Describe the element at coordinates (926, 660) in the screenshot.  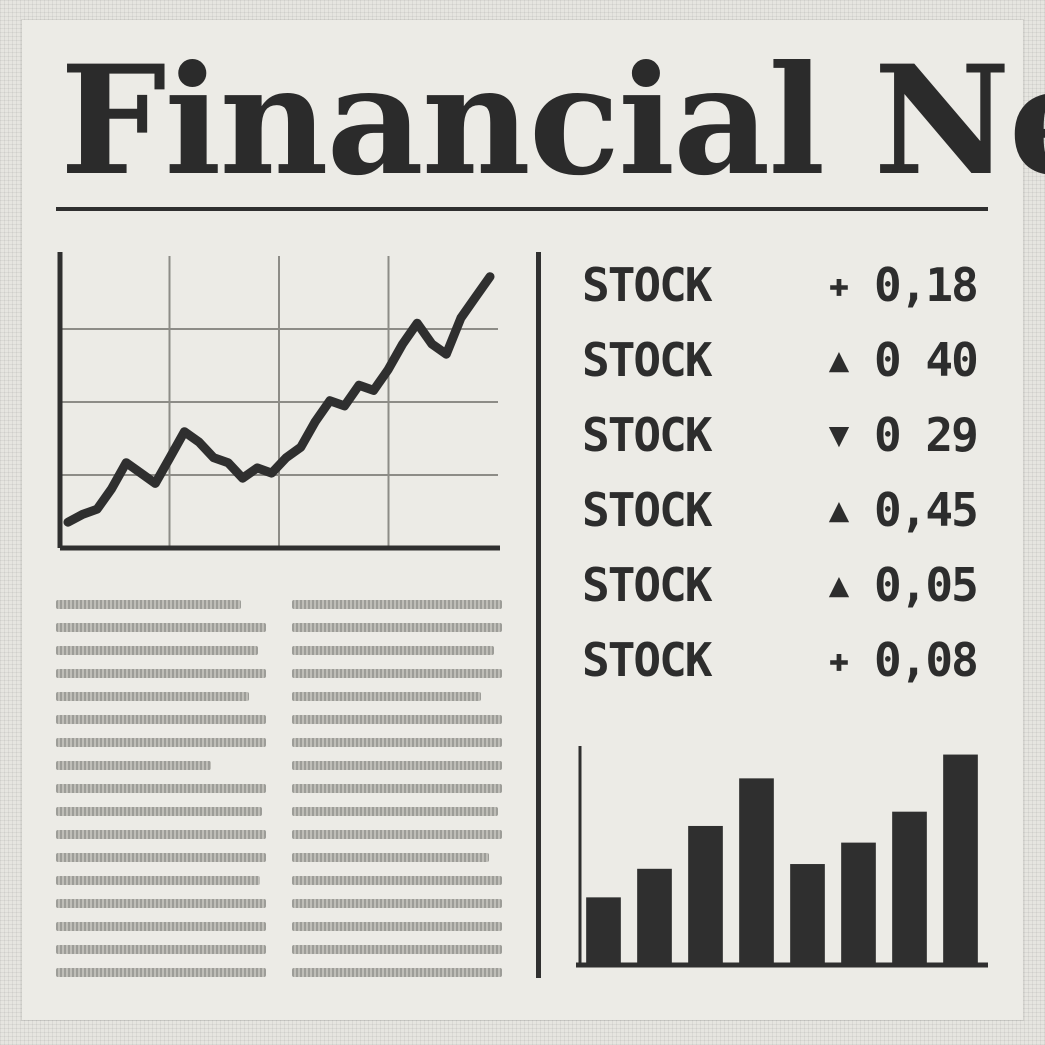
I see `ticker-value: 0,08` at that location.